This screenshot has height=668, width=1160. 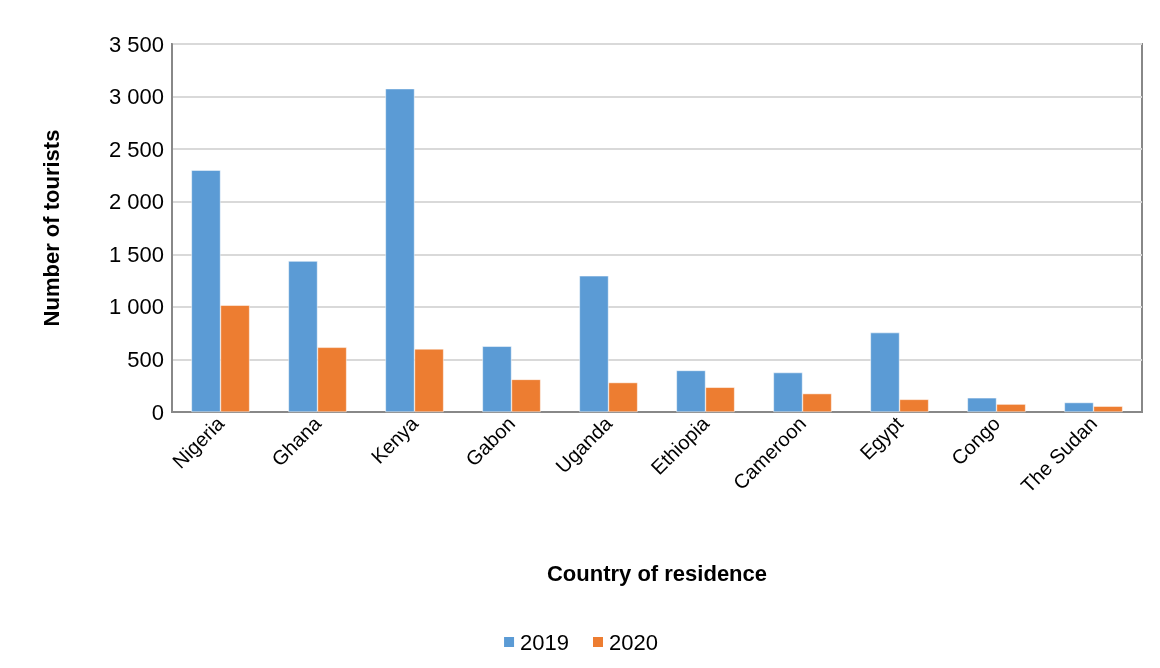 I want to click on y-tick-label: 500, so click(x=145, y=359).